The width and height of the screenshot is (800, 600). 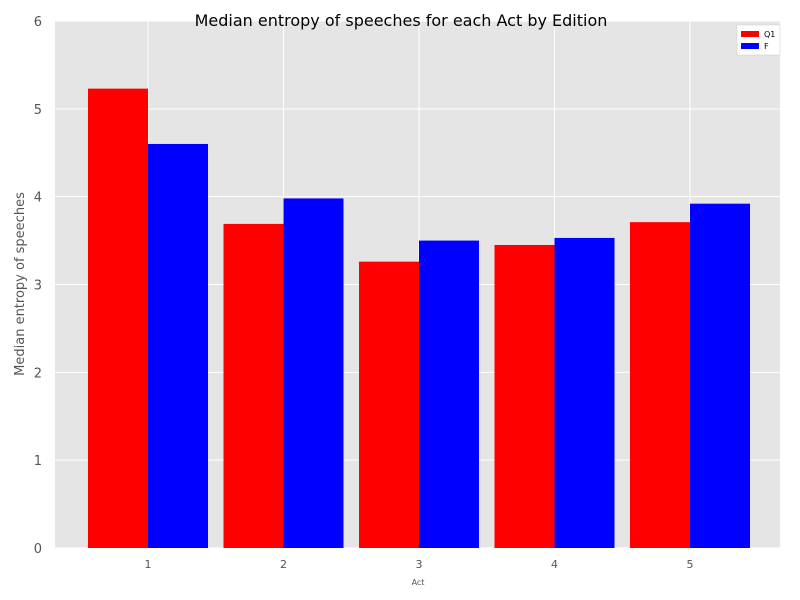 I want to click on legend: Q1 F, so click(x=758, y=40).